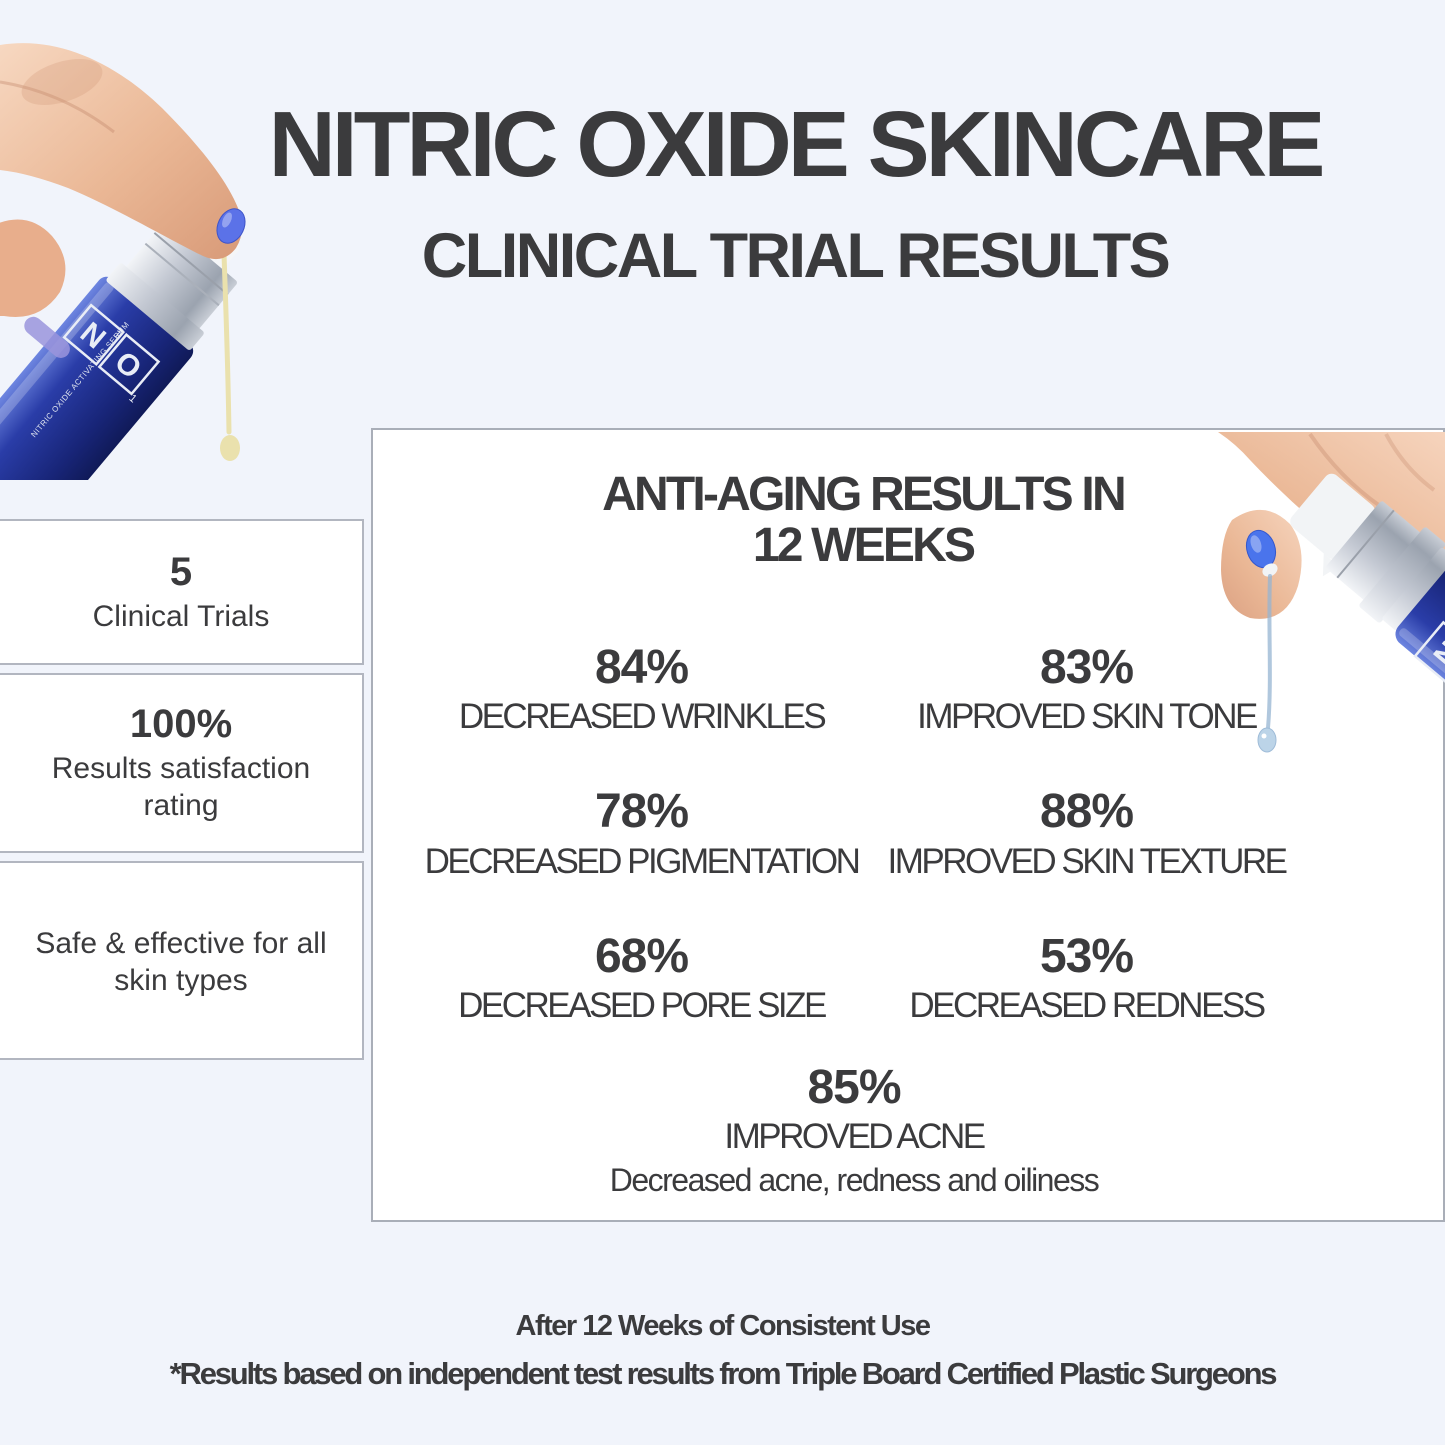  I want to click on stat-label: IMPROVED SKIN TEXTURE, so click(1087, 861).